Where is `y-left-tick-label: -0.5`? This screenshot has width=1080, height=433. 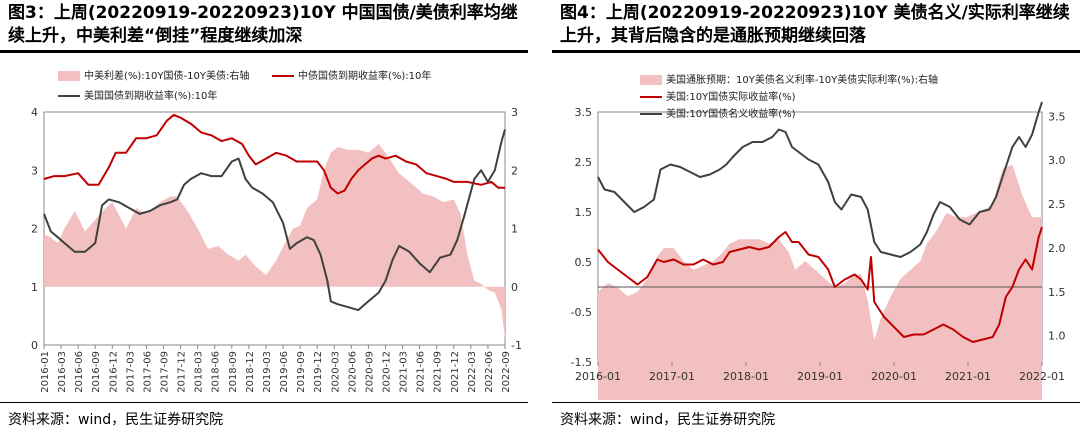 y-left-tick-label: -0.5 is located at coordinates (581, 312).